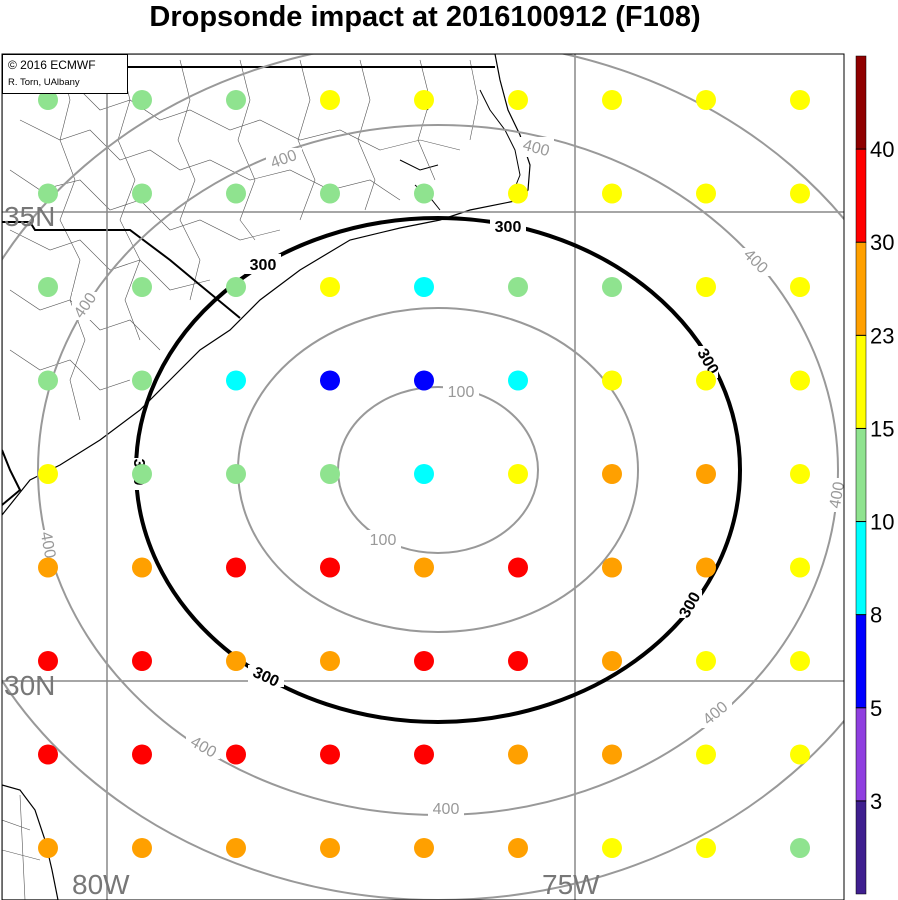 Image resolution: width=898 pixels, height=900 pixels. What do you see at coordinates (425, 17) in the screenshot?
I see `map-title: Dropsonde impact at 2016100912 (F108)` at bounding box center [425, 17].